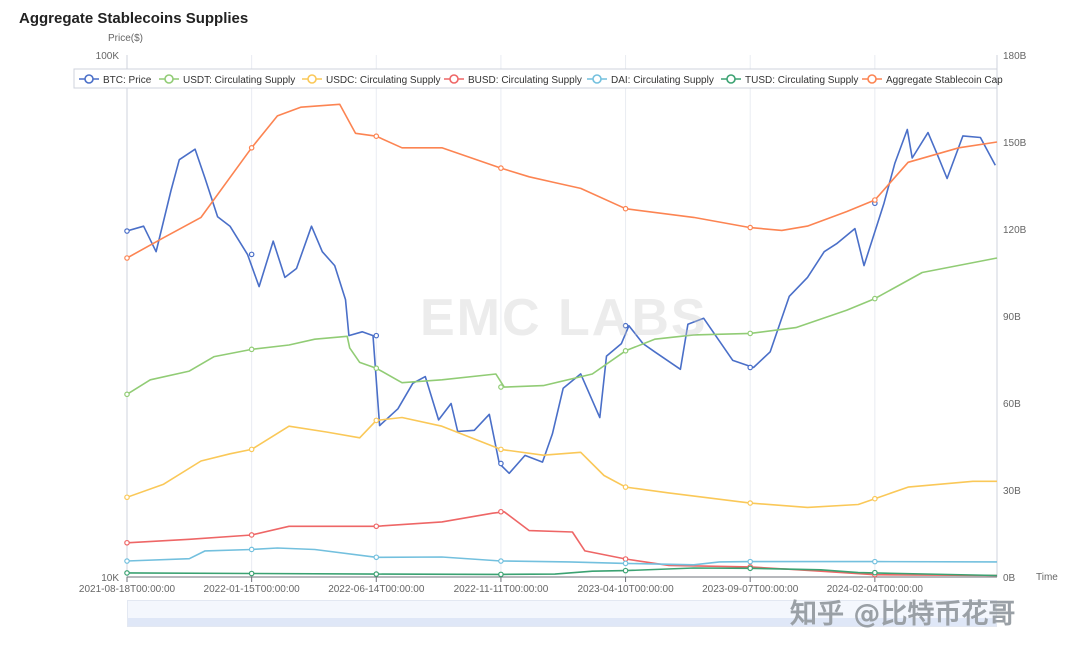 The height and width of the screenshot is (655, 1080). Describe the element at coordinates (625, 589) in the screenshot. I see `x-tick-label: 2023-04-10T00:00:00` at that location.